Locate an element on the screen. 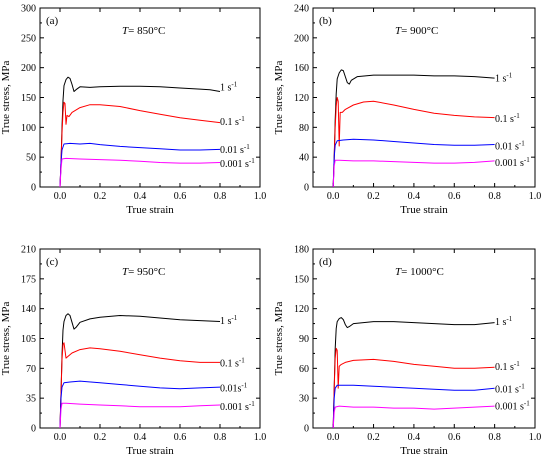  y-tick-label: 180 is located at coordinates (301, 250).